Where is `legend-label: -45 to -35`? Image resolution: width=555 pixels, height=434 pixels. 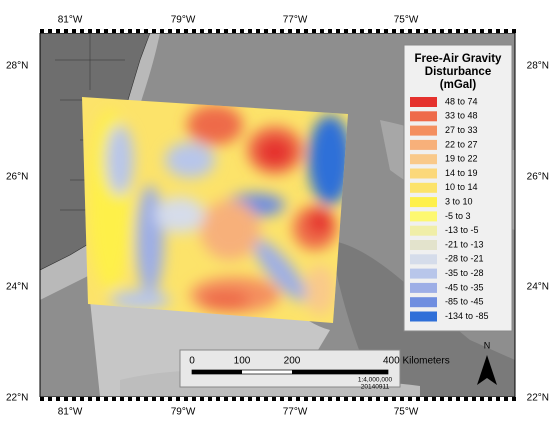
legend-label: -45 to -35 is located at coordinates (464, 287).